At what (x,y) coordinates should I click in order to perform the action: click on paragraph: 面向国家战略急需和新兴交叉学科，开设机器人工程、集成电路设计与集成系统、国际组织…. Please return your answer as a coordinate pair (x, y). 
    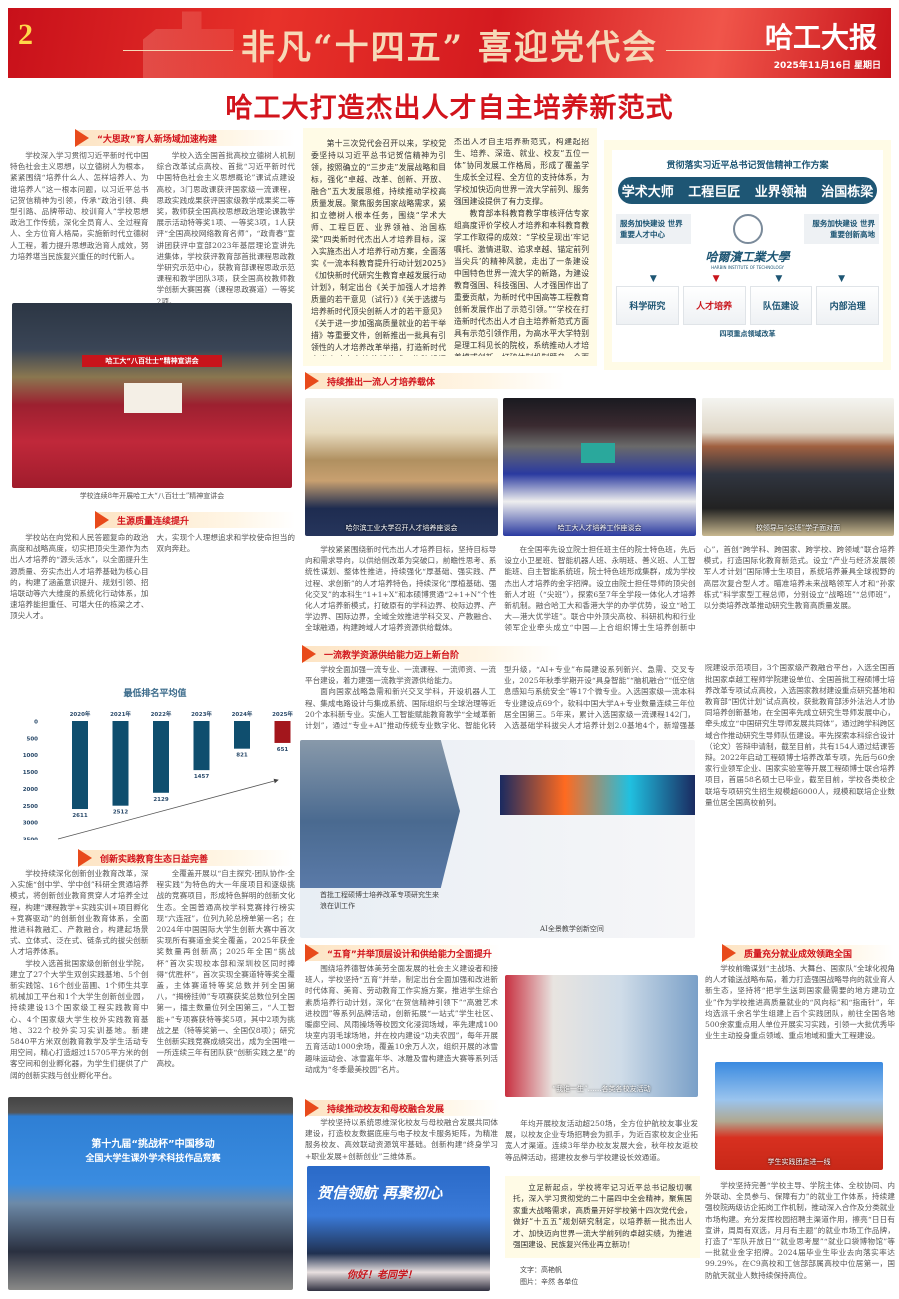
    Looking at the image, I should click on (500, 698).